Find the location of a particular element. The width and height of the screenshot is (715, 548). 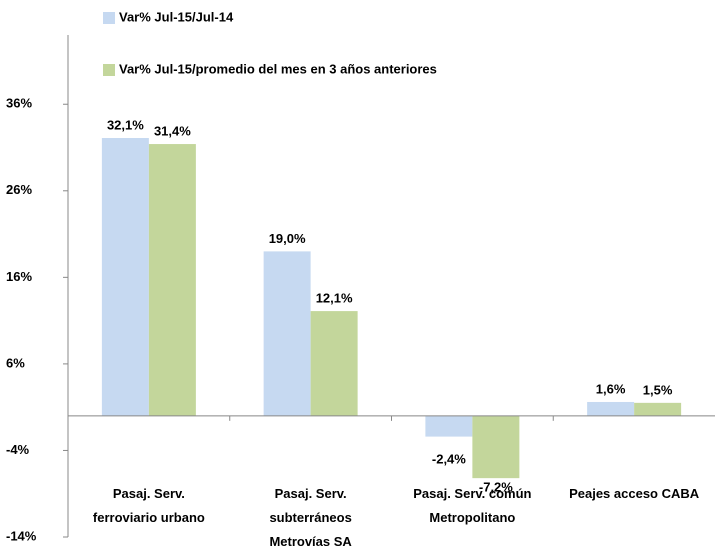

data-label: 19,0% is located at coordinates (287, 238).